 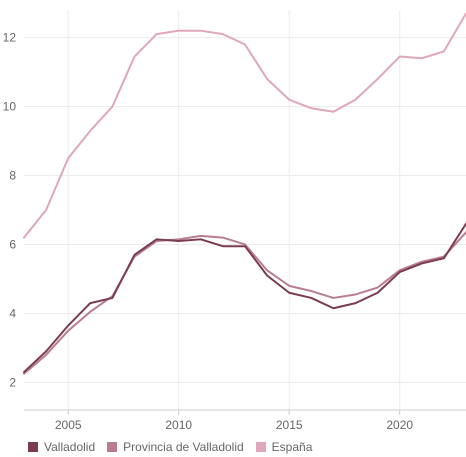 I want to click on y-tick-label: 2, so click(x=12, y=382).